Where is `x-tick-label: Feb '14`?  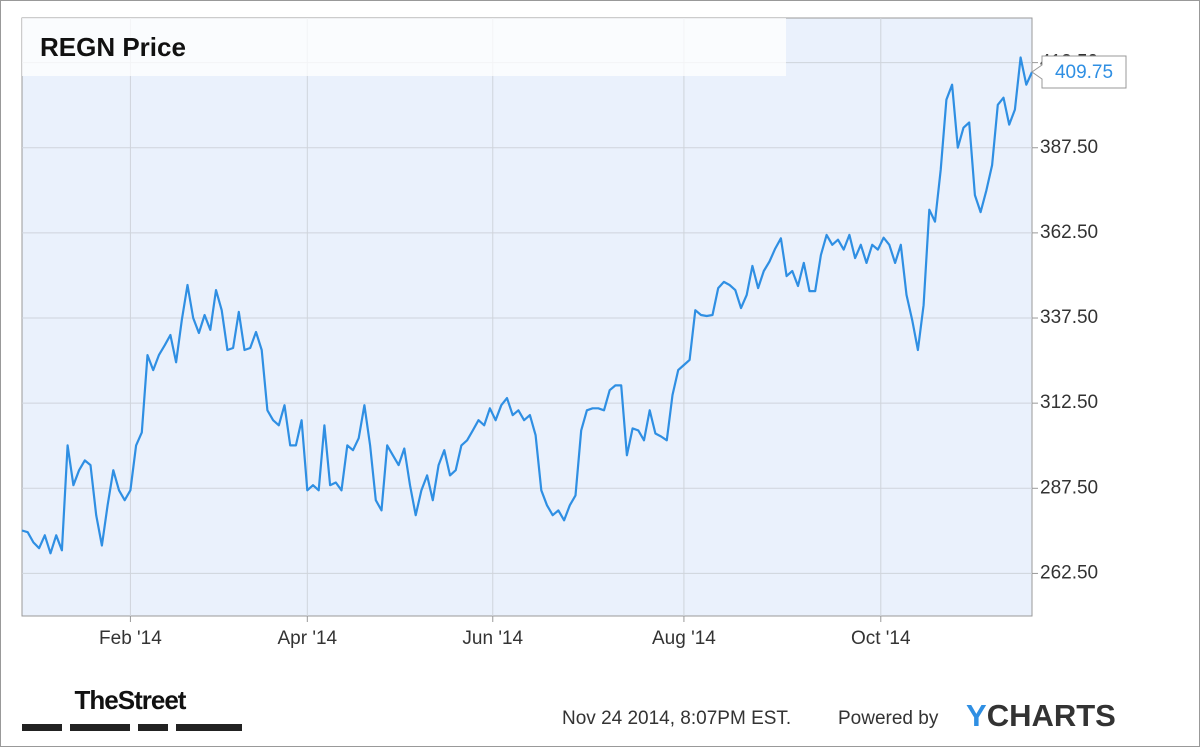 x-tick-label: Feb '14 is located at coordinates (130, 638).